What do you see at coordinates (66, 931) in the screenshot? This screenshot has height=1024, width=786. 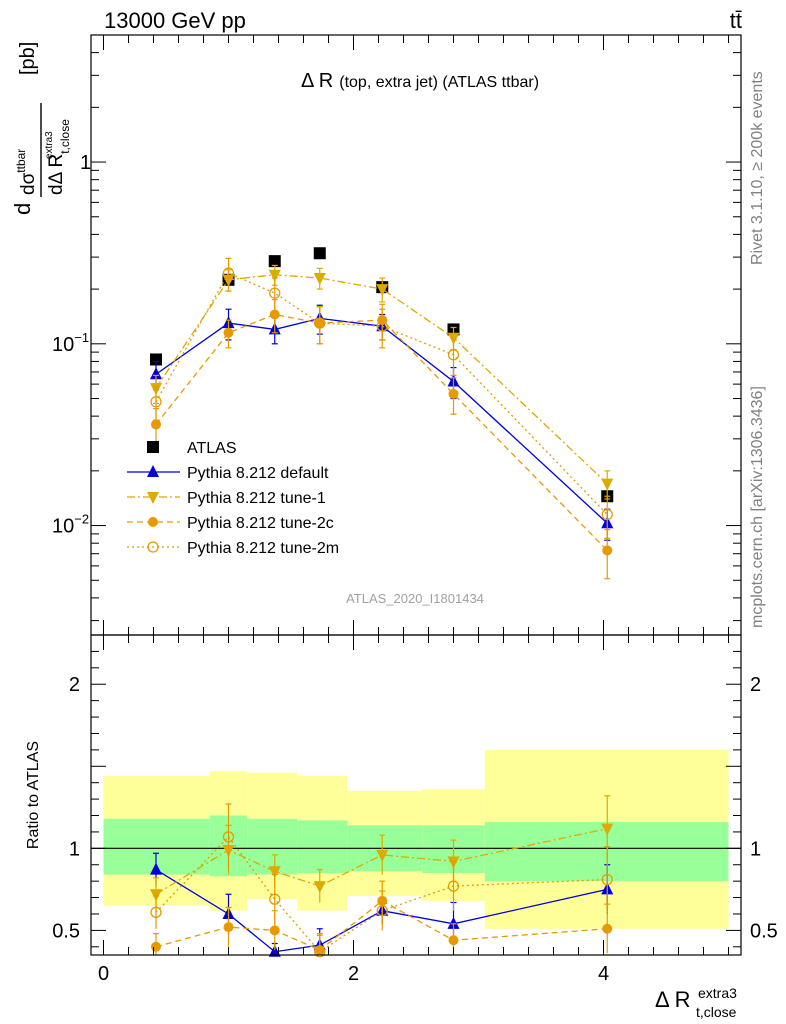 I see `ratio-y-tick-label: 0.5` at bounding box center [66, 931].